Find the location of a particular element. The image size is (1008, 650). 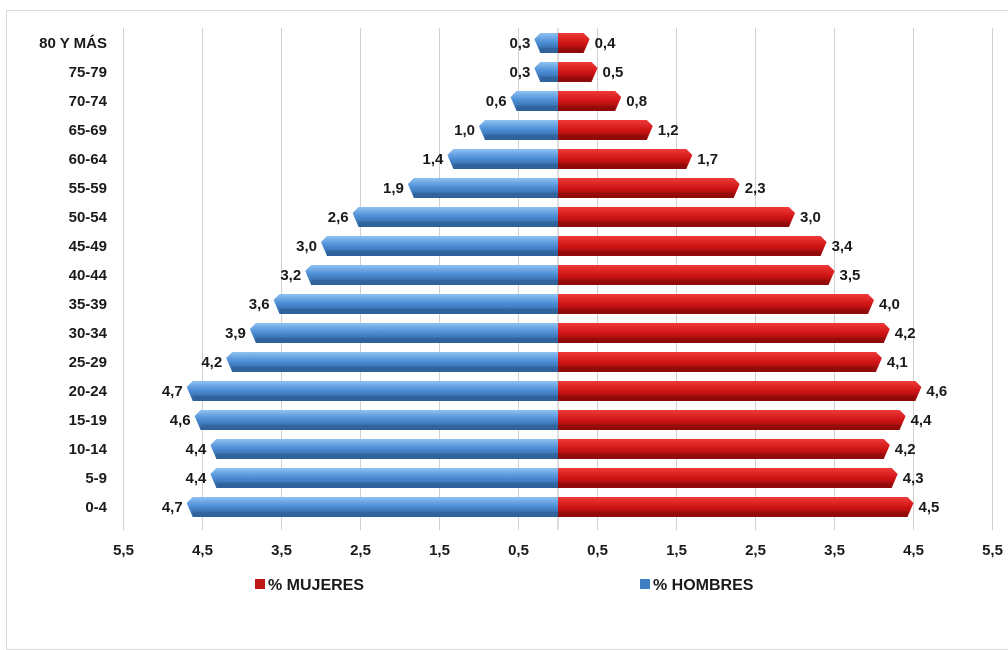

value-label-mujeres: 4,6 is located at coordinates (936, 391).